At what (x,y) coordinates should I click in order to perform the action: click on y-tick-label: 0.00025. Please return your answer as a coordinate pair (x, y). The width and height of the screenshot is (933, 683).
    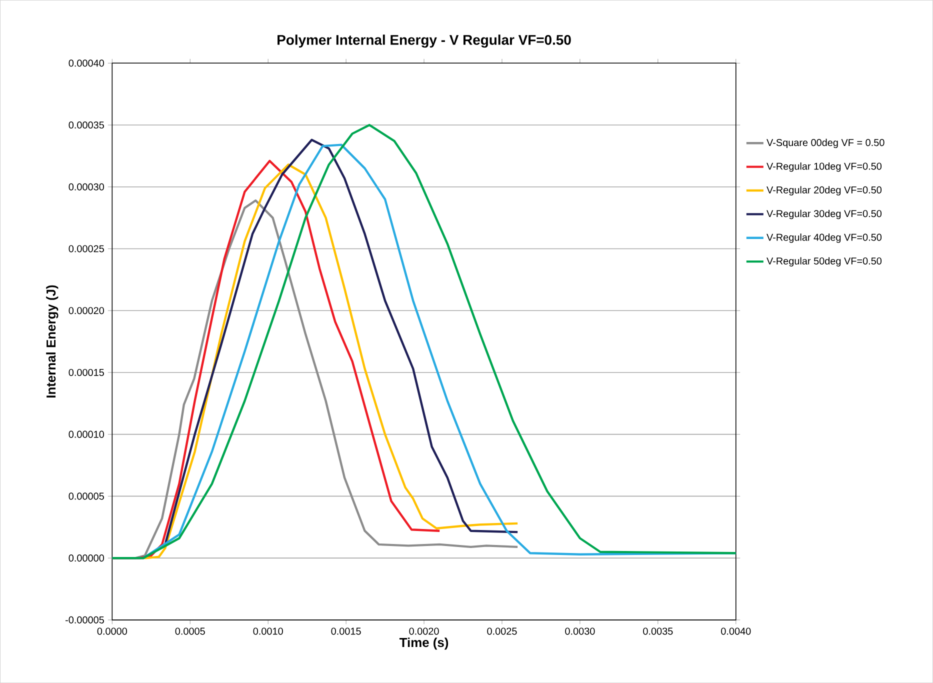
    Looking at the image, I should click on (86, 248).